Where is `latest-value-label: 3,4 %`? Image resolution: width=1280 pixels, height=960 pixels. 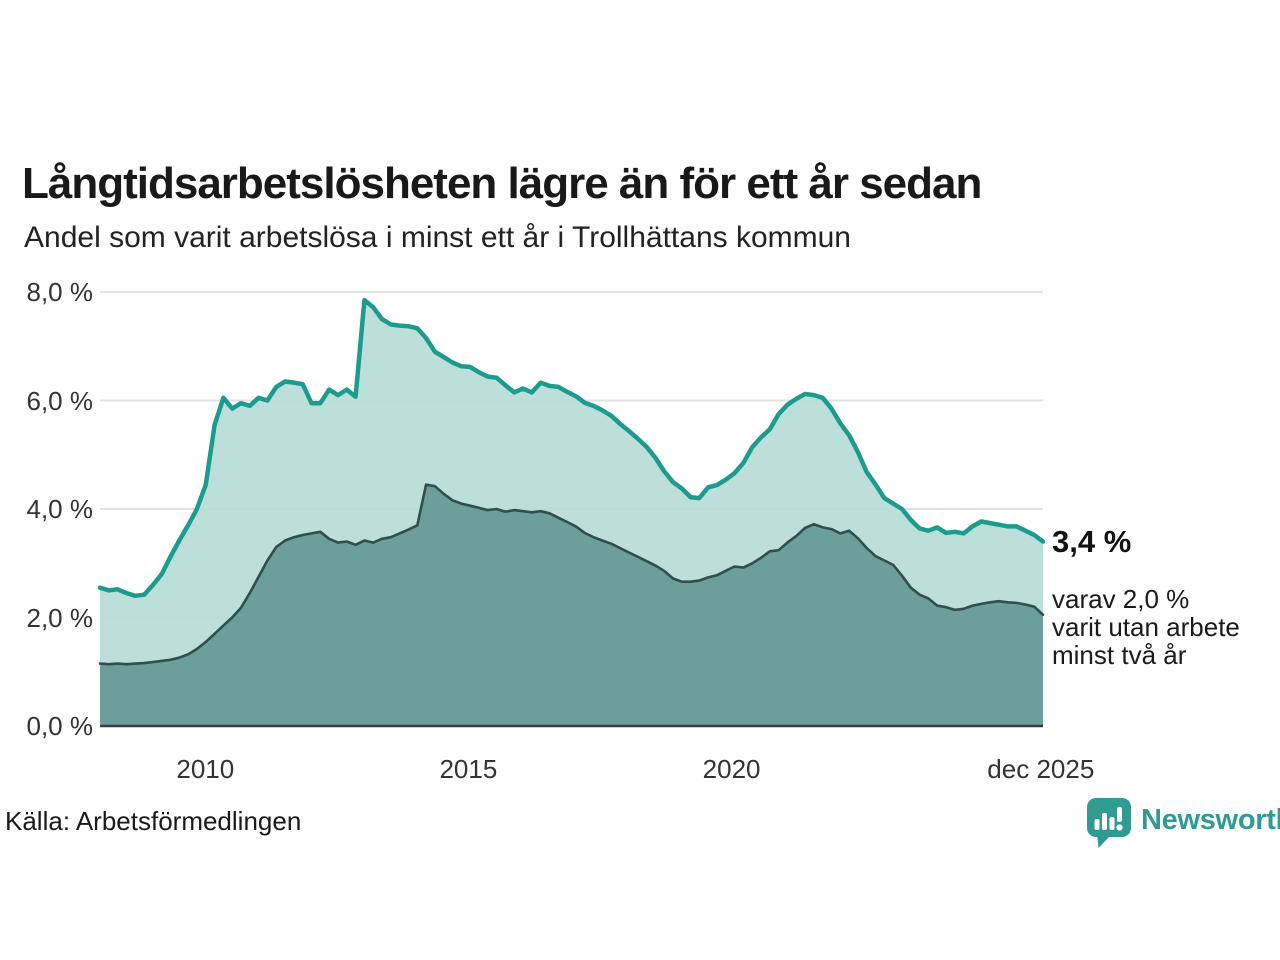 latest-value-label: 3,4 % is located at coordinates (1092, 541).